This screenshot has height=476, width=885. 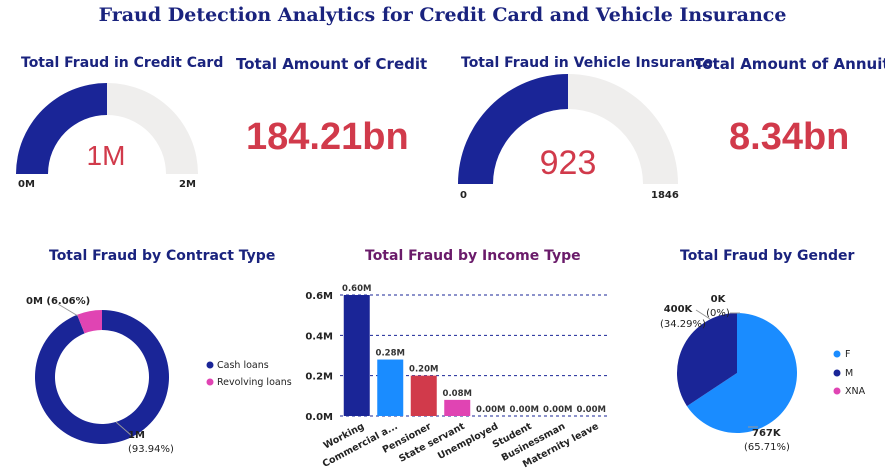 What do you see at coordinates (789, 137) in the screenshot?
I see `annuity-amount-value: 8.34bn` at bounding box center [789, 137].